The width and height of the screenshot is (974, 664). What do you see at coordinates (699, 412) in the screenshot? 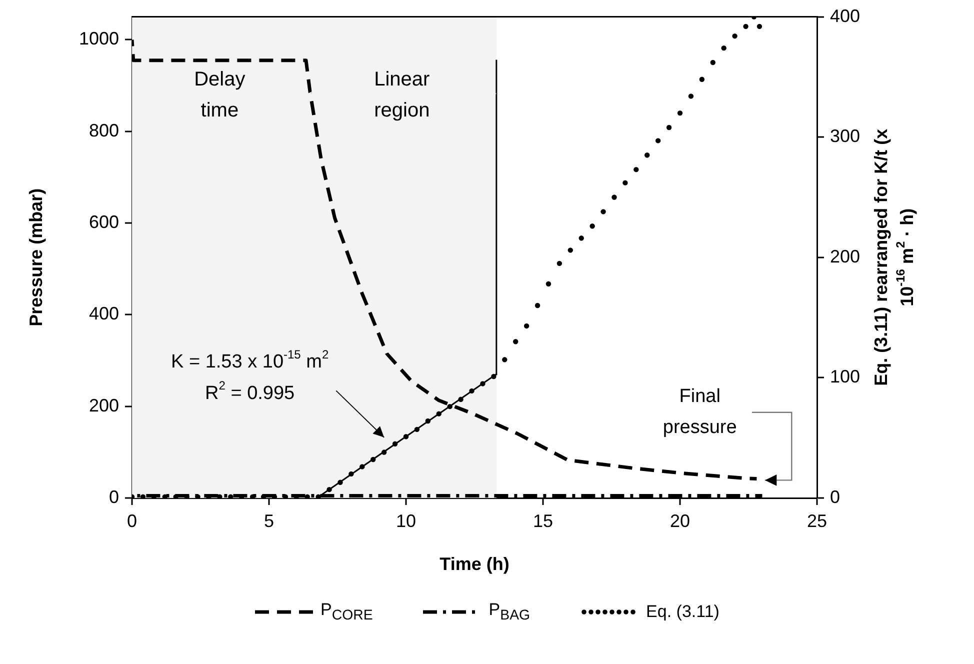
I see `annotation: Final pressure` at bounding box center [699, 412].